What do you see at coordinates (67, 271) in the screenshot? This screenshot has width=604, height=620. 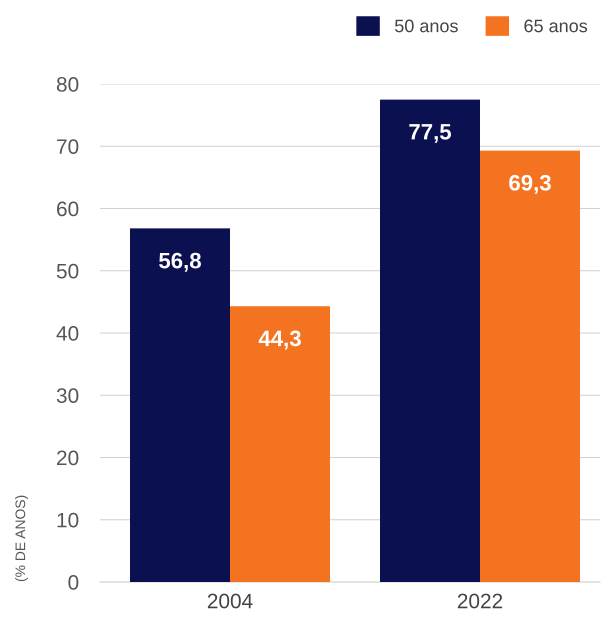 I see `y-tick-label: 50` at bounding box center [67, 271].